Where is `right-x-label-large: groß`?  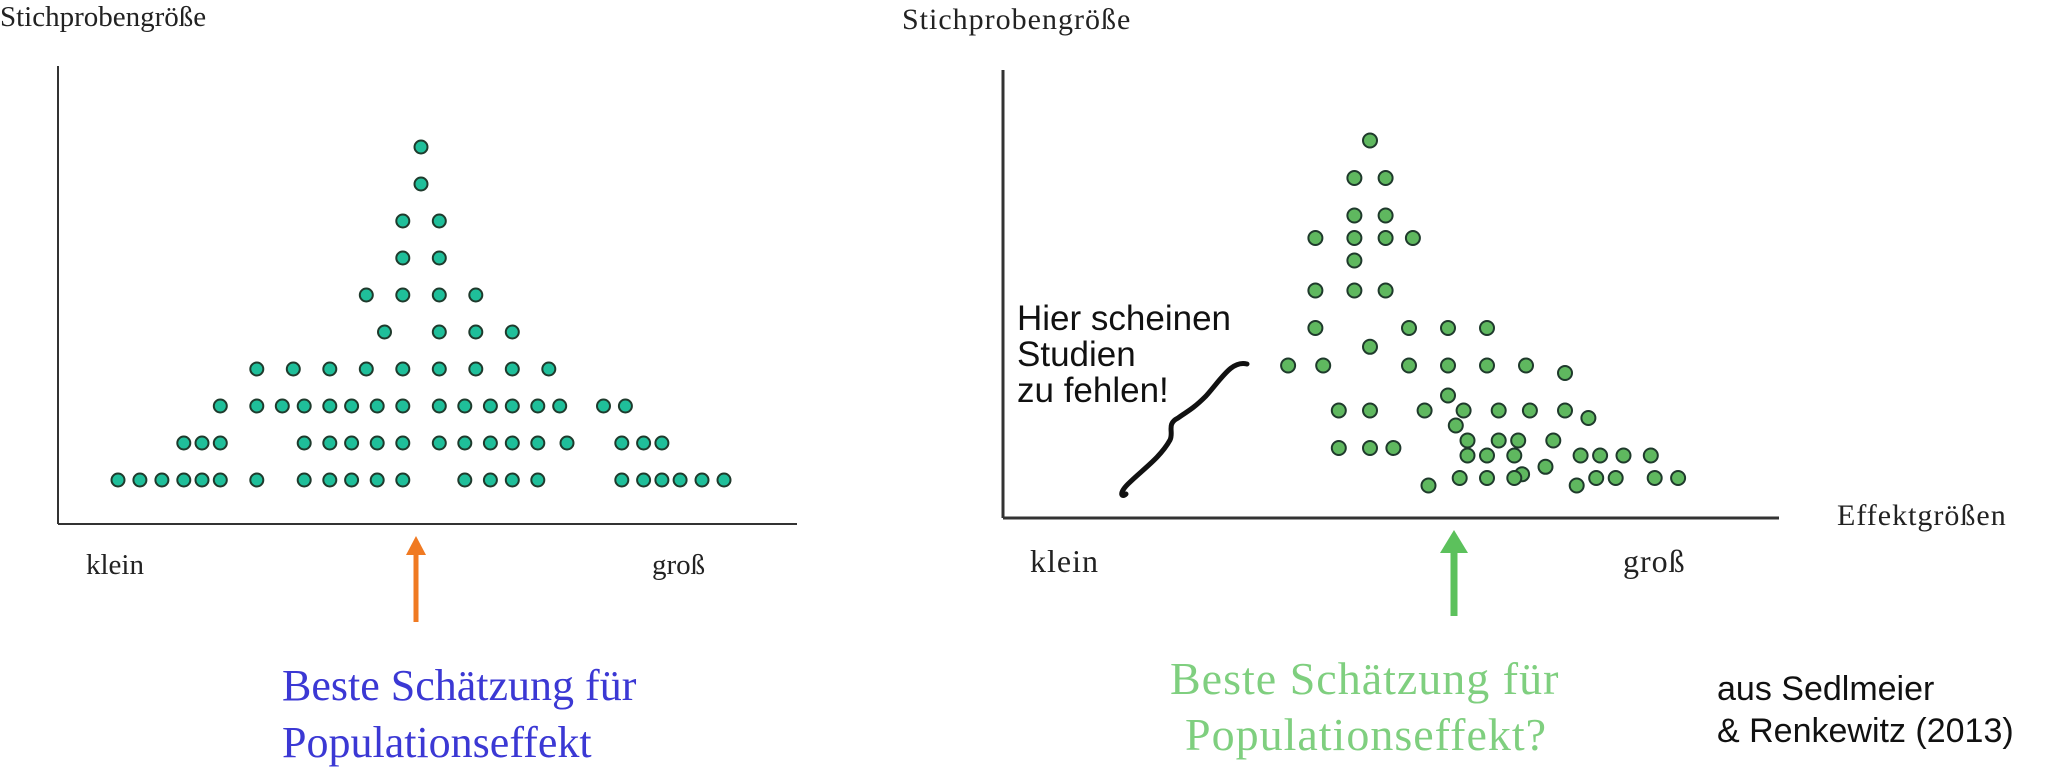
right-x-label-large: groß is located at coordinates (1654, 561).